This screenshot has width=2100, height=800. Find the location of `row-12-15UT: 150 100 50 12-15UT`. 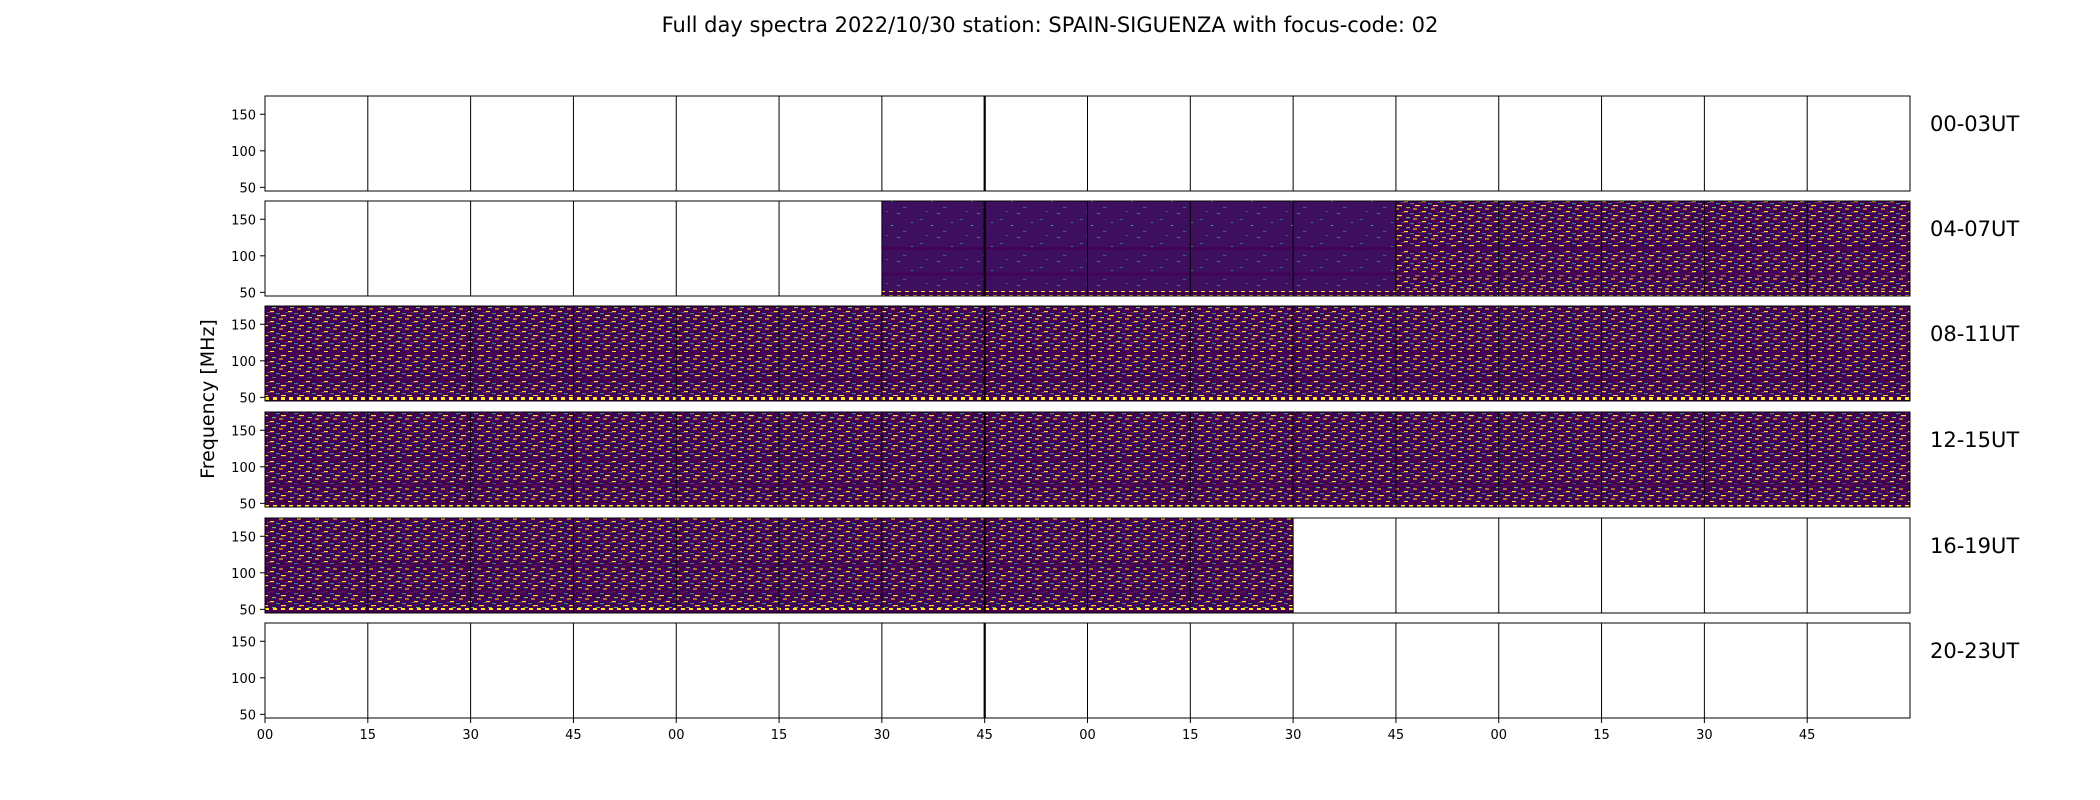

row-12-15UT: 150 100 50 12-15UT is located at coordinates (1125, 461).